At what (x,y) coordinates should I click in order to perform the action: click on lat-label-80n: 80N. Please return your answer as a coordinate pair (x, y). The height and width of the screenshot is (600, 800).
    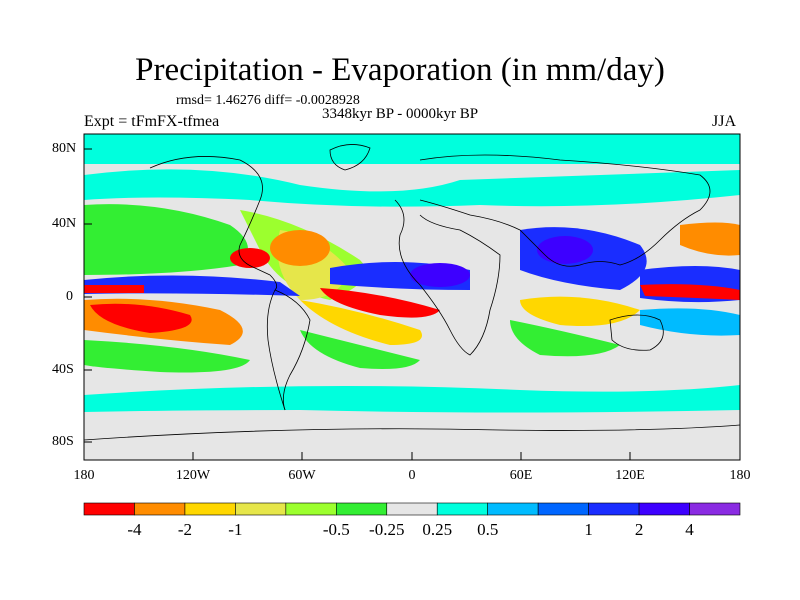
    Looking at the image, I should click on (64, 148).